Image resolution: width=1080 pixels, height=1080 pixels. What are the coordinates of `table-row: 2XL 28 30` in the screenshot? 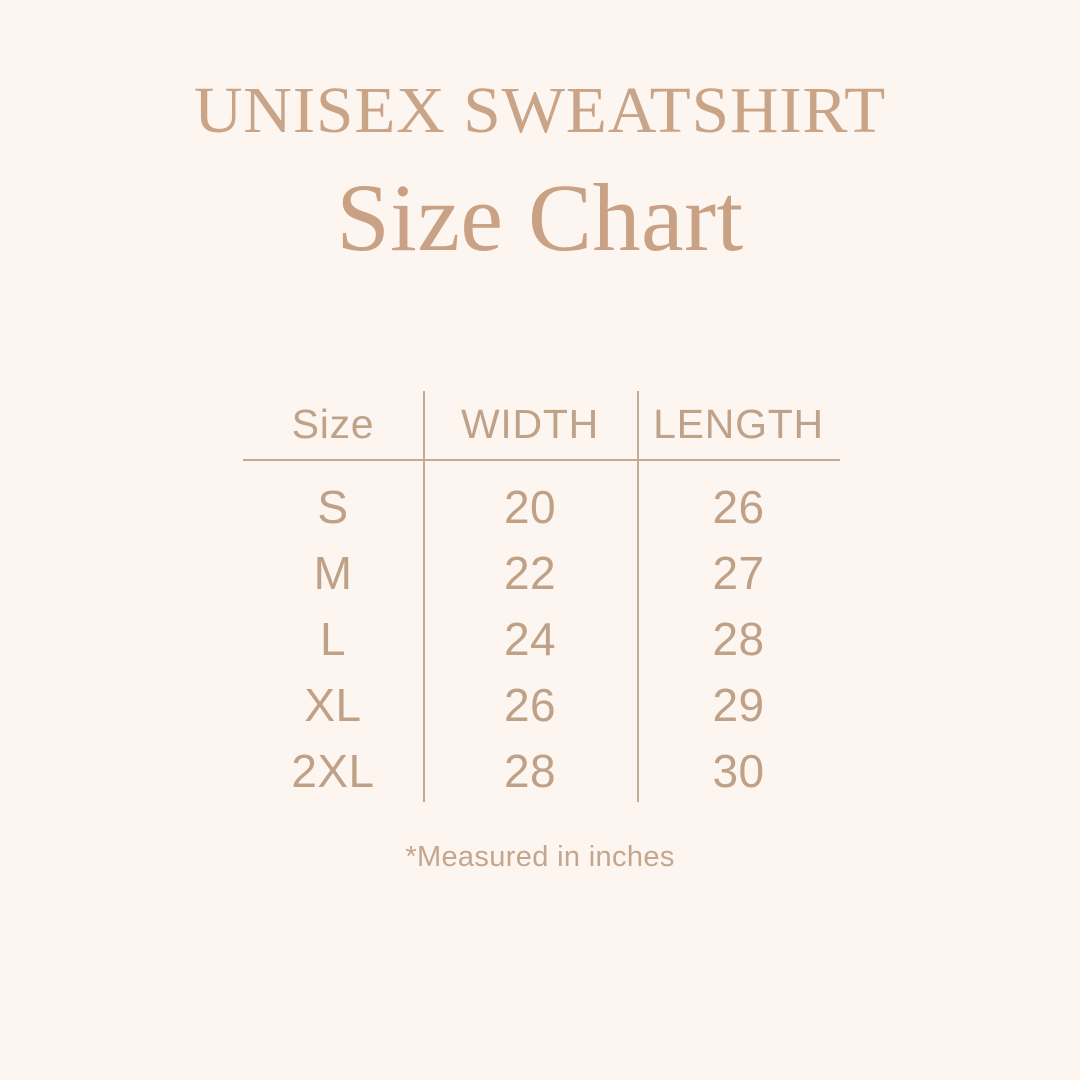 It's located at (541, 771).